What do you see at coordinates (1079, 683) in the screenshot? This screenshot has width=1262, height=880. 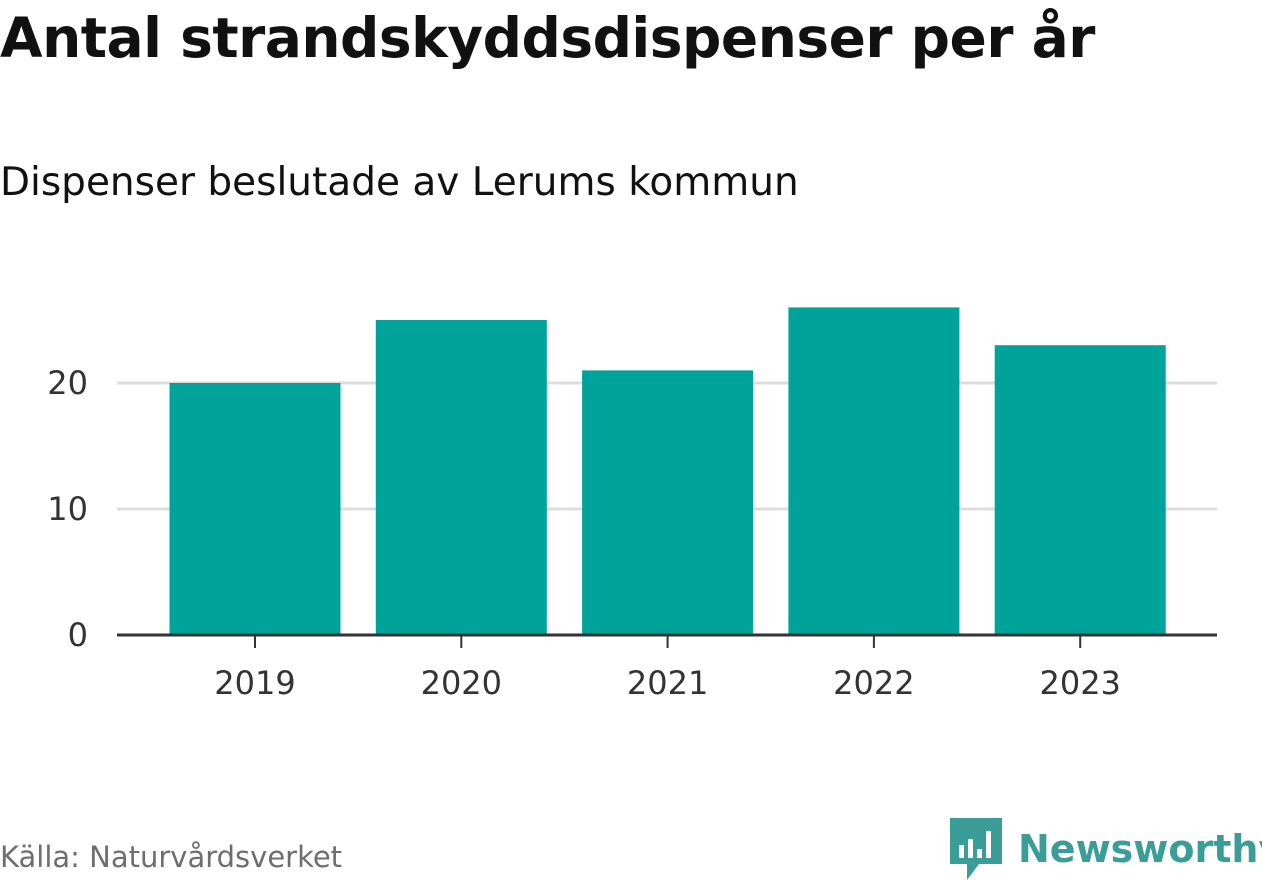 I see `x-tick-label-2023: 2023` at bounding box center [1079, 683].